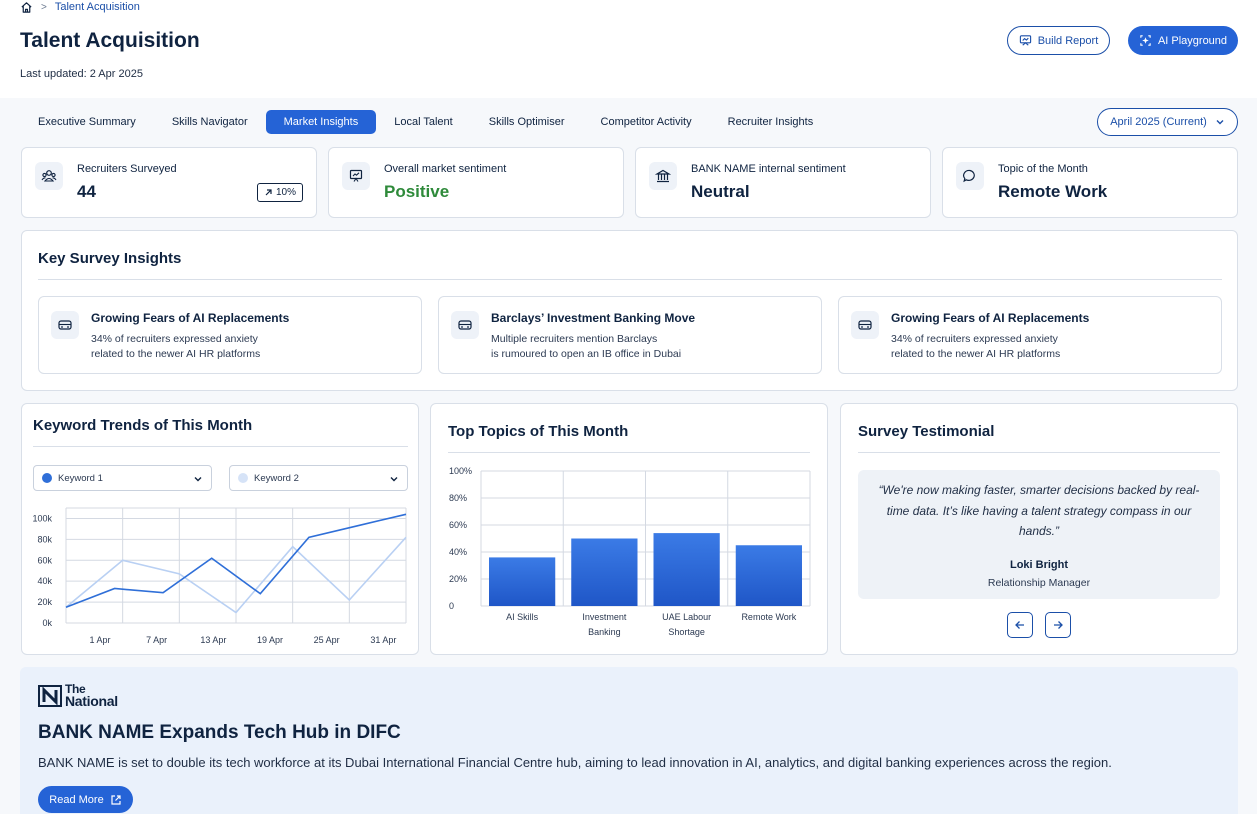 Image resolution: width=1257 pixels, height=814 pixels. What do you see at coordinates (1053, 191) in the screenshot?
I see `stat-value: Remote Work` at bounding box center [1053, 191].